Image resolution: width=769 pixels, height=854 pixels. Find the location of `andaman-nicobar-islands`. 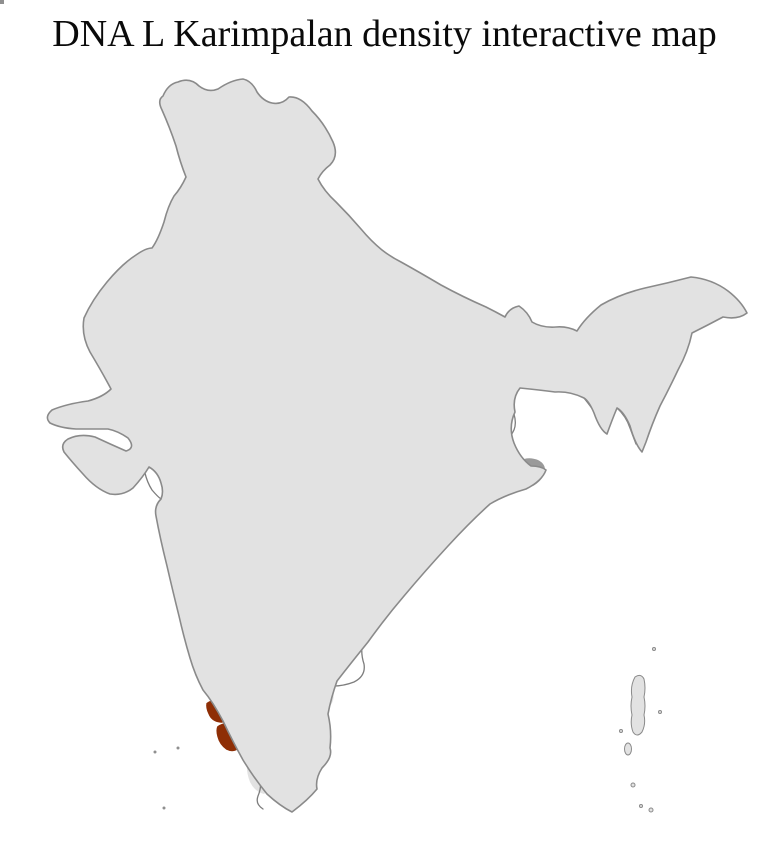

andaman-nicobar-islands is located at coordinates (640, 730).